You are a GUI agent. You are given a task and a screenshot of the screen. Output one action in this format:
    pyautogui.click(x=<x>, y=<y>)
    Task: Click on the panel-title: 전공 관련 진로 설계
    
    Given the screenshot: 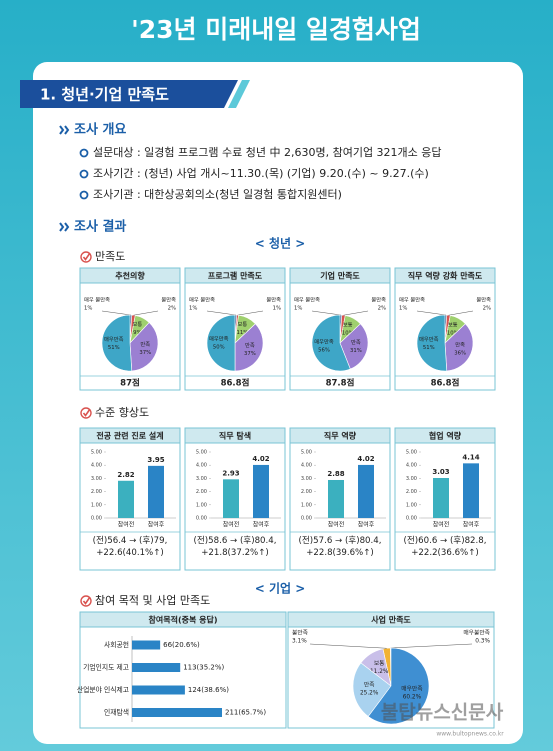 What is the action you would take?
    pyautogui.click(x=129, y=436)
    